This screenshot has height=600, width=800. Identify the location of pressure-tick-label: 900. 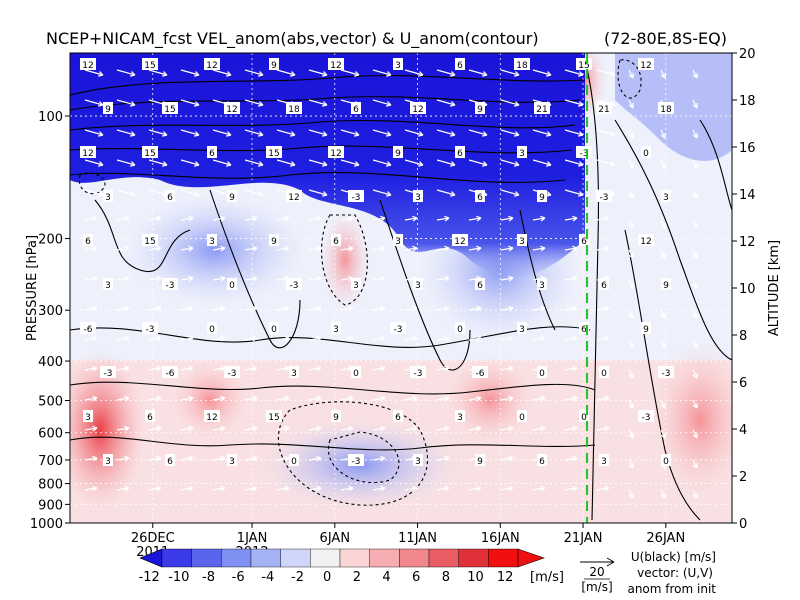
(50, 505).